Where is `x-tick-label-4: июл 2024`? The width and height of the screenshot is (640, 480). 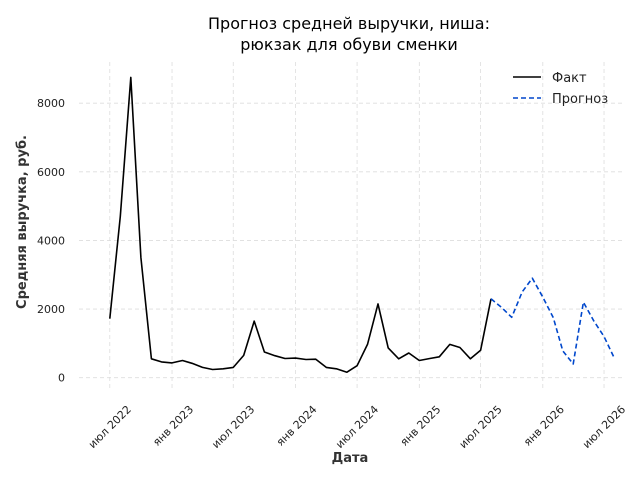 x-tick-label-4: июл 2024 is located at coordinates (357, 427).